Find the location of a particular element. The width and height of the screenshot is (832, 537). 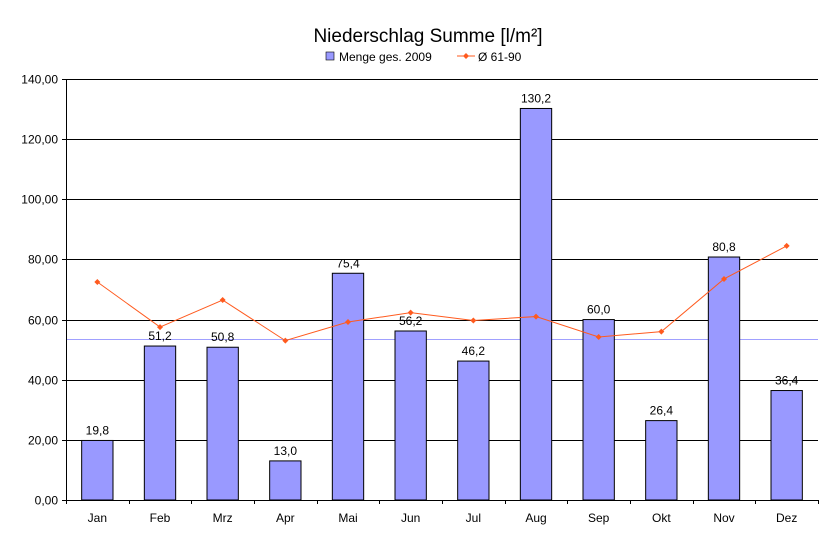

legend-bar-swatch is located at coordinates (330, 56).